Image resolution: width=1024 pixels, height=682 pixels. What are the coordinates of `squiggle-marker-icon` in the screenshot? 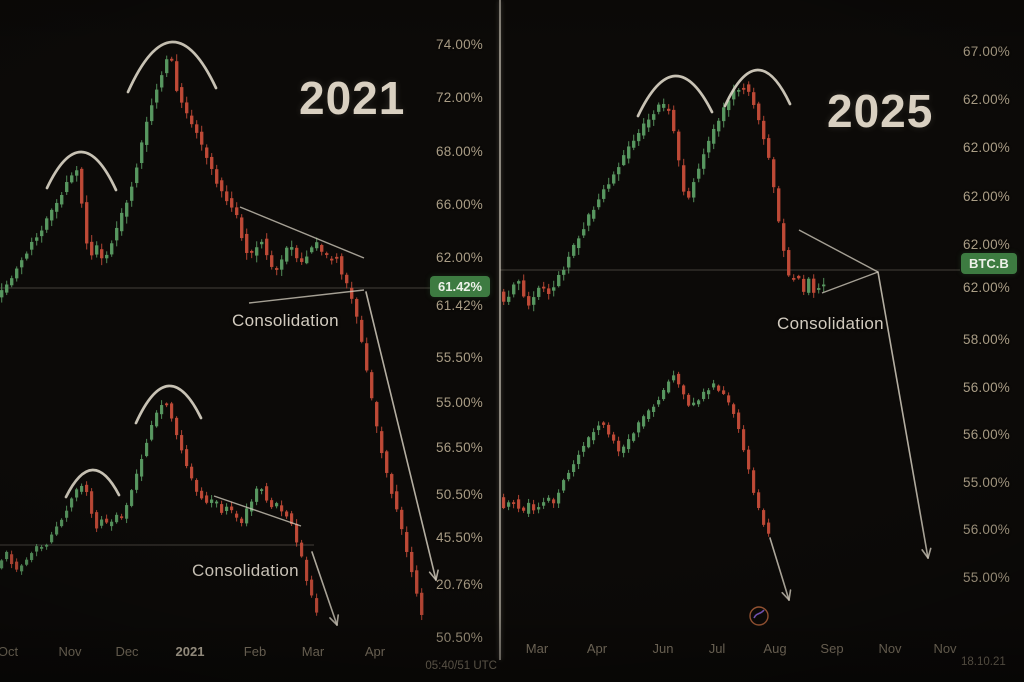 It's located at (759, 614).